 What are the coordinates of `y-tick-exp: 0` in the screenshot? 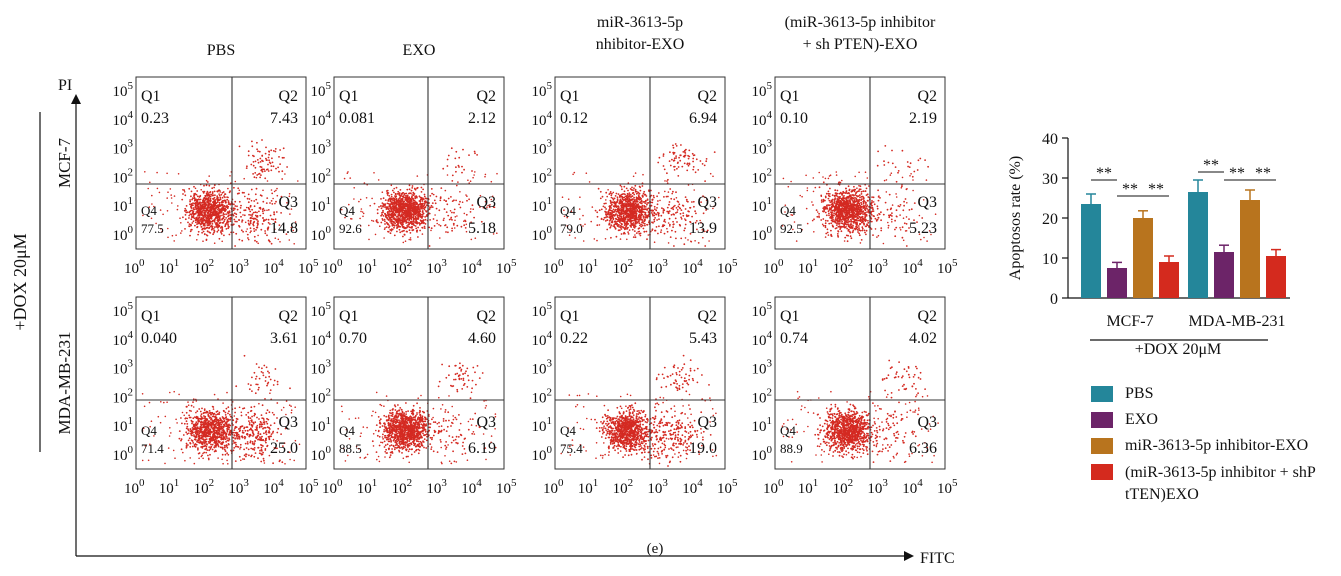 It's located at (329, 230).